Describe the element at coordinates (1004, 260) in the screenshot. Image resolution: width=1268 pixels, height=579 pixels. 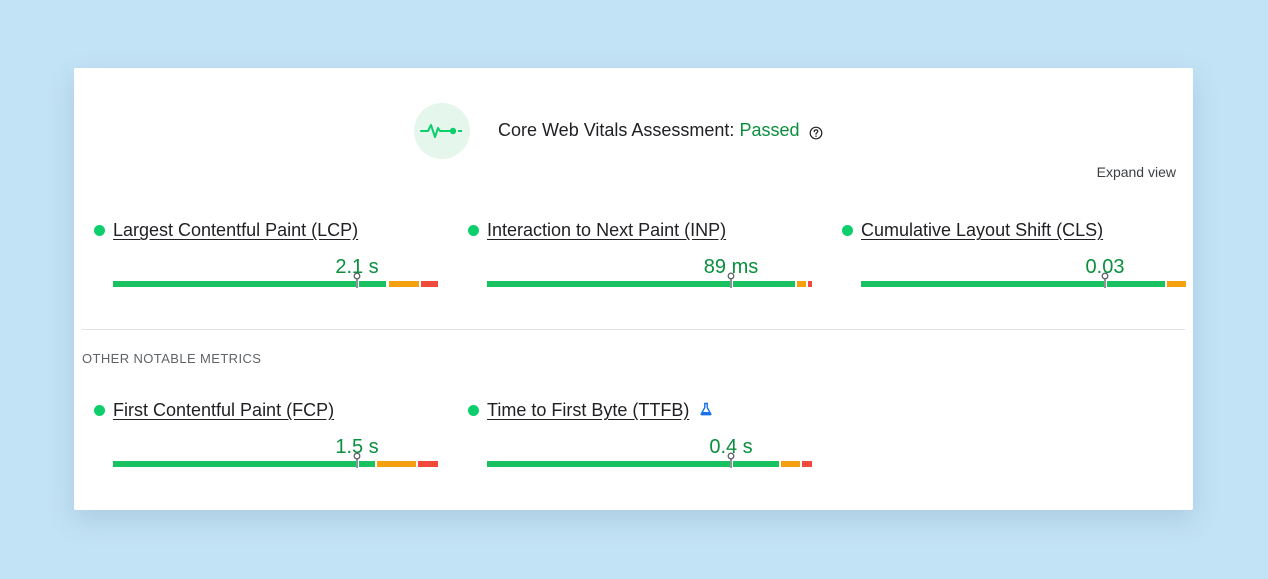
I see `metric-block: Cumulative Layout Shift (CLS) 0.03` at that location.